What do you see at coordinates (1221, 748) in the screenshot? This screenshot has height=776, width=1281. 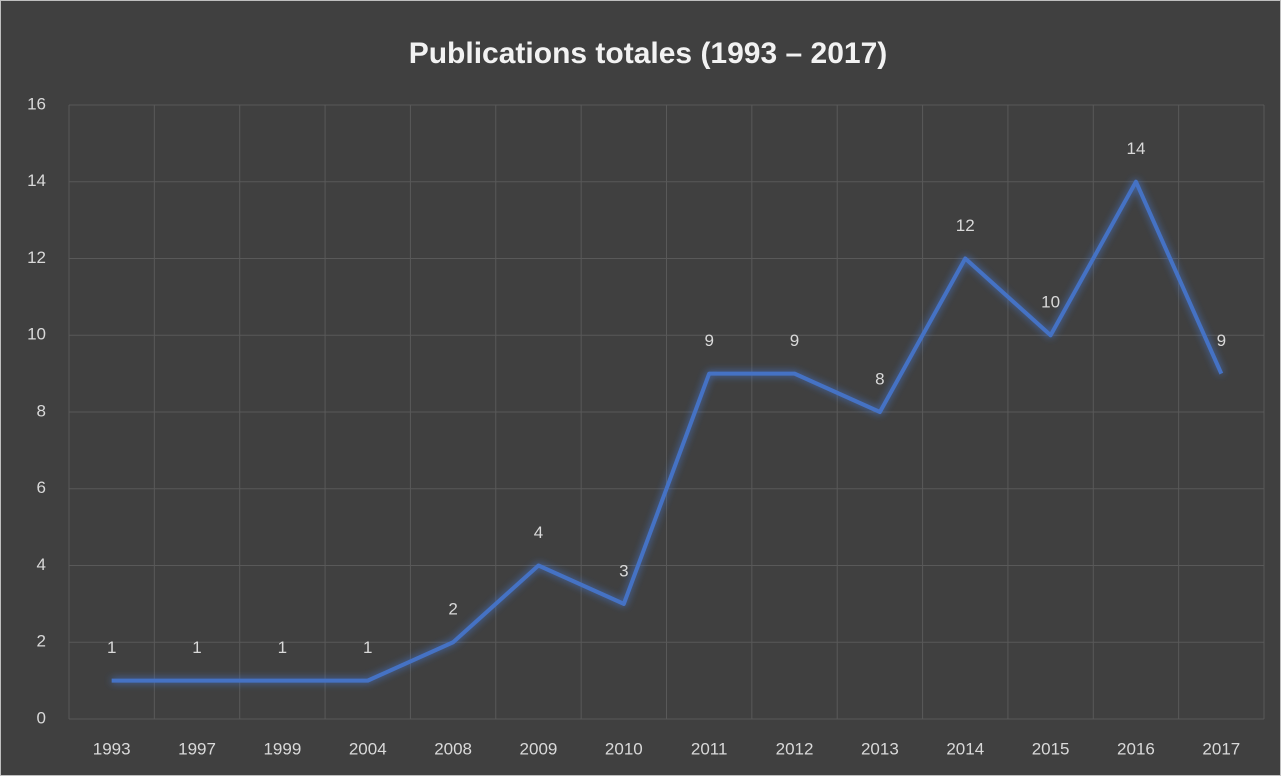 I see `x-tick-label: 2017` at bounding box center [1221, 748].